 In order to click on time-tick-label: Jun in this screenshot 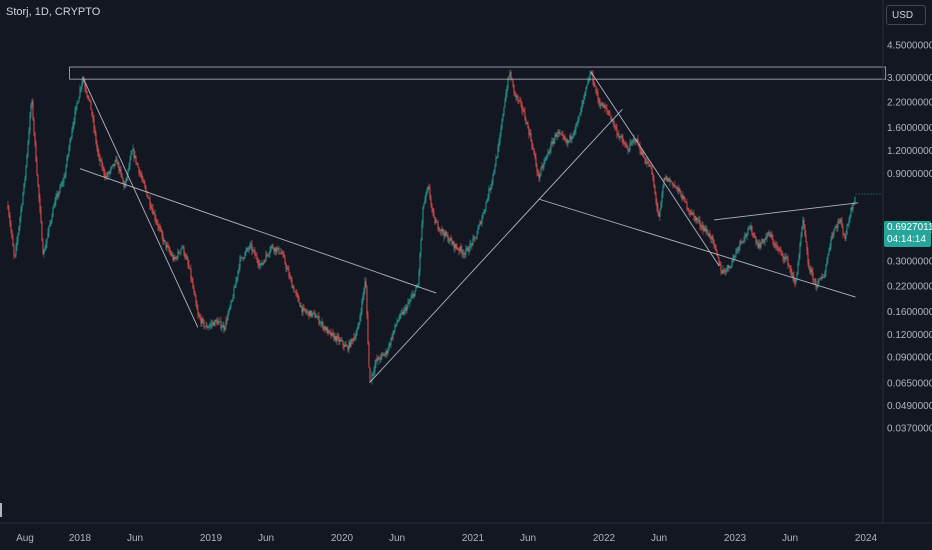, I will do `click(528, 538)`.